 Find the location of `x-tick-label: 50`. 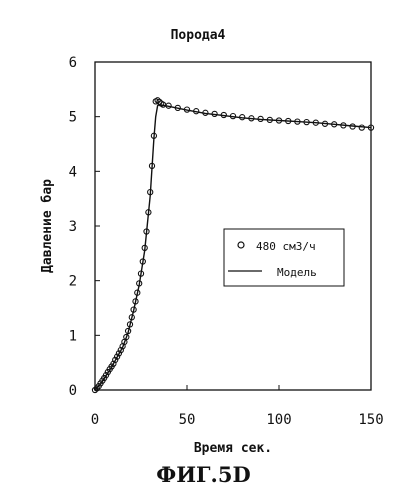

x-tick-label: 50 is located at coordinates (187, 420).